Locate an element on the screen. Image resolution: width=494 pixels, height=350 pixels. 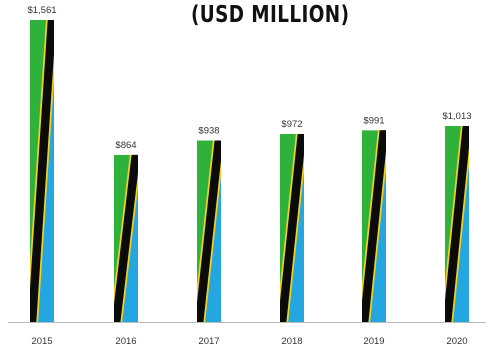
bar-black-band-2019 is located at coordinates (374, 226).